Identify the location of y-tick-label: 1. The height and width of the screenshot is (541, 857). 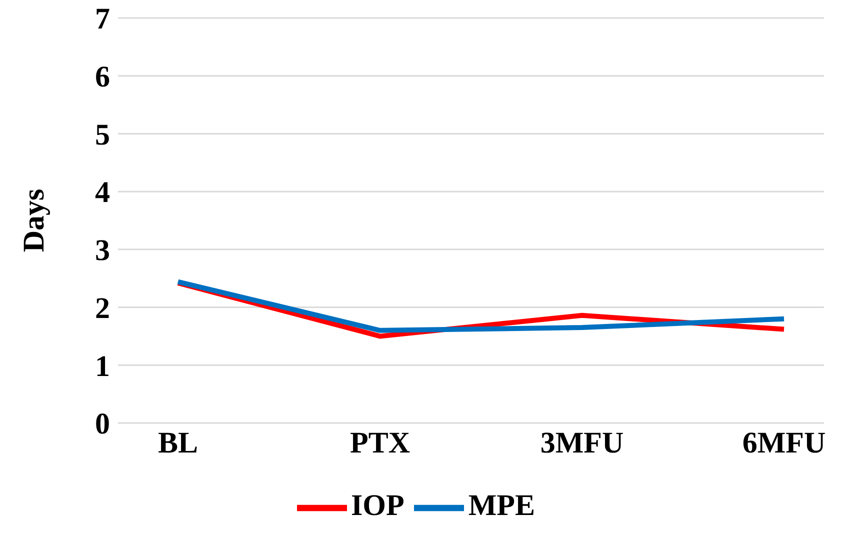
(102, 366).